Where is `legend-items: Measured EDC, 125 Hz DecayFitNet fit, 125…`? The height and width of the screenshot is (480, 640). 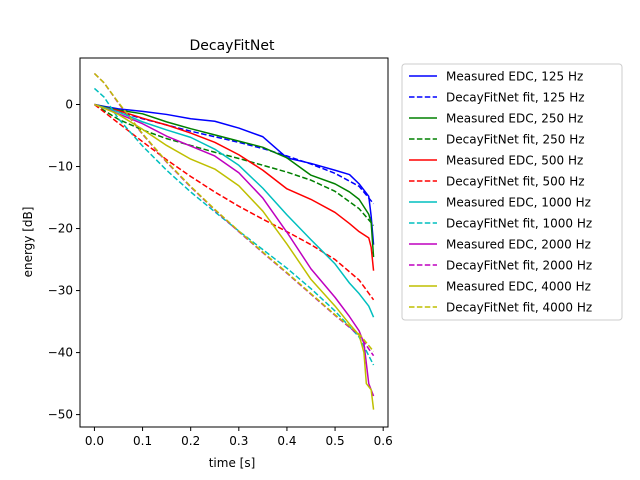 legend-items: Measured EDC, 125 Hz DecayFitNet fit, 125… is located at coordinates (500, 192).